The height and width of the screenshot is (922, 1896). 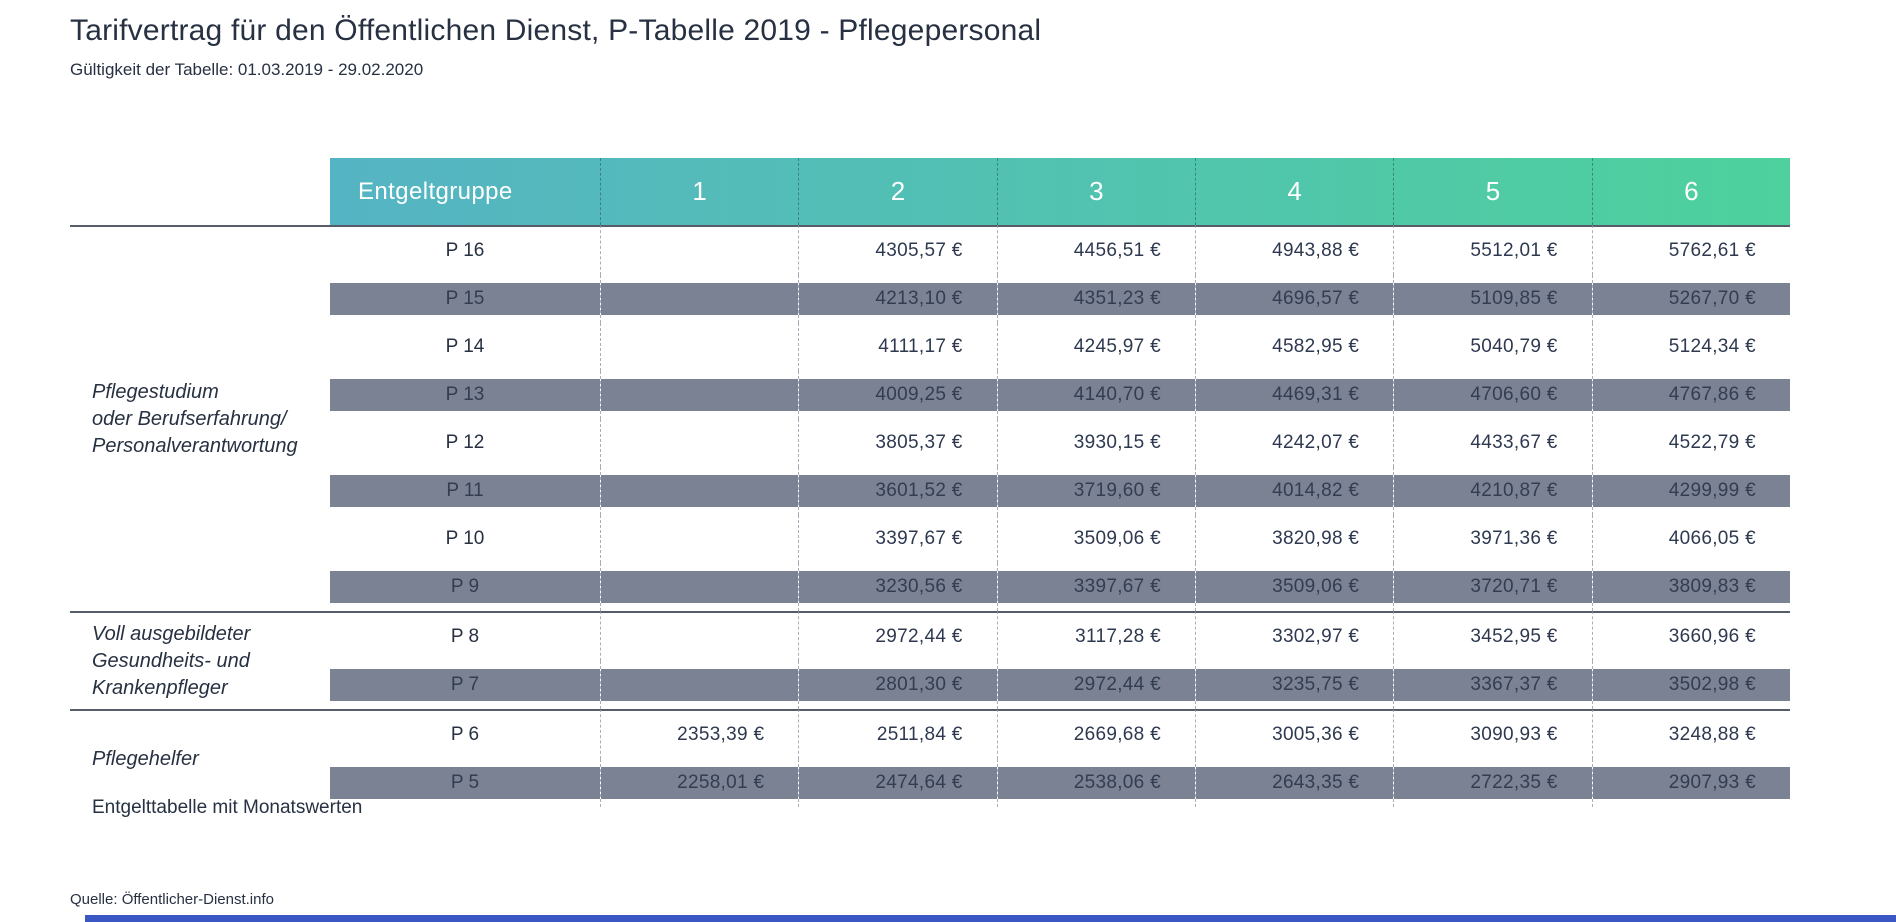 What do you see at coordinates (1294, 783) in the screenshot?
I see `value-cell: 2643,35 €` at bounding box center [1294, 783].